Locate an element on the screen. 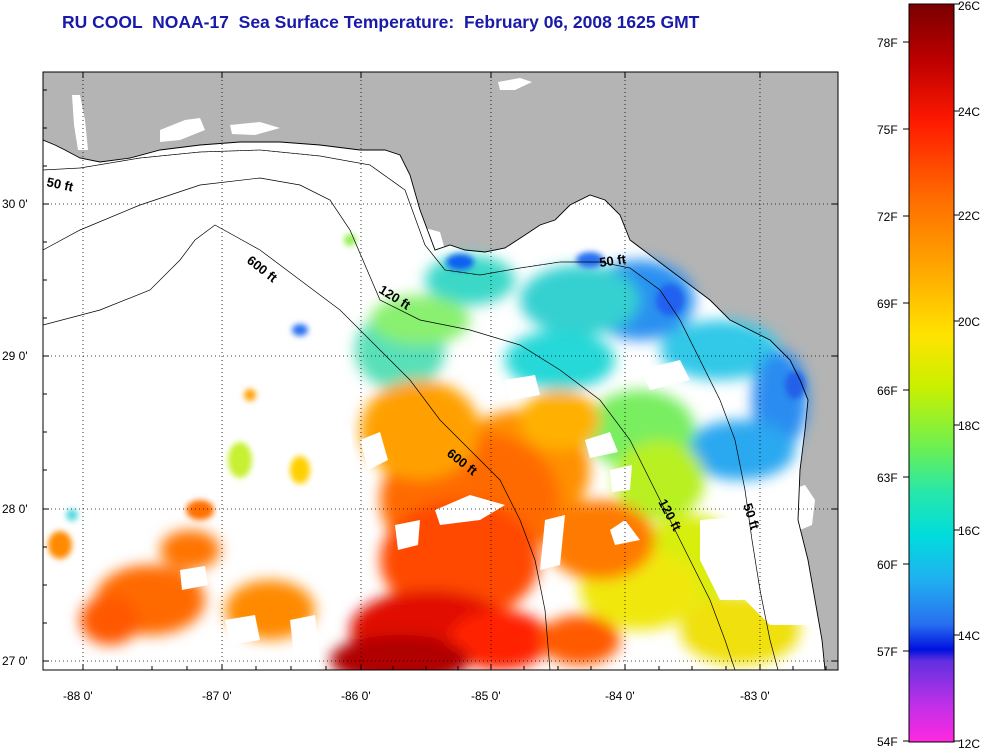 The image size is (992, 754). mobile-bay is located at coordinates (80, 122).